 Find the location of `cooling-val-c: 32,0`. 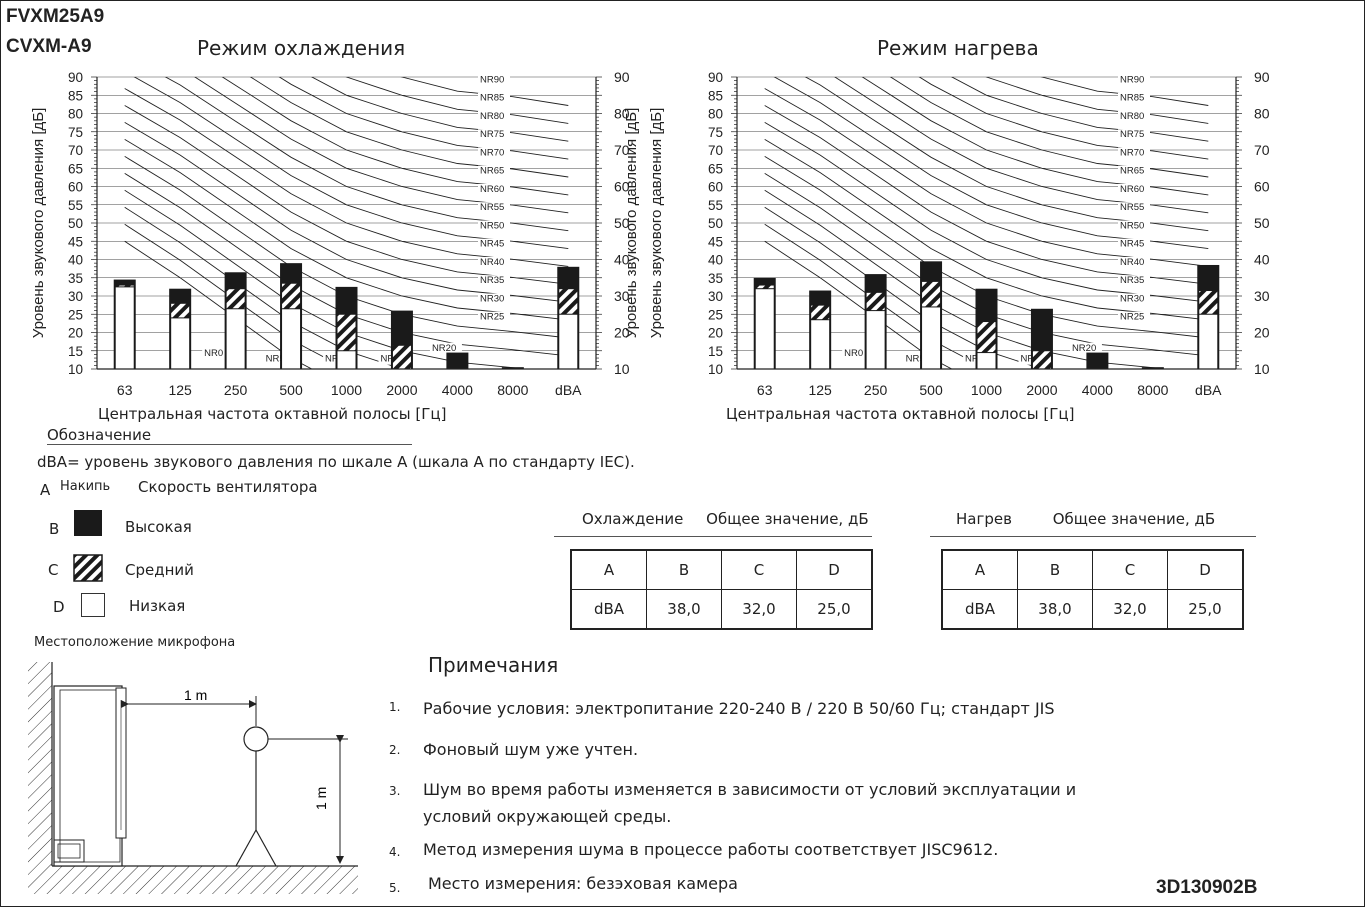

cooling-val-c: 32,0 is located at coordinates (759, 609).